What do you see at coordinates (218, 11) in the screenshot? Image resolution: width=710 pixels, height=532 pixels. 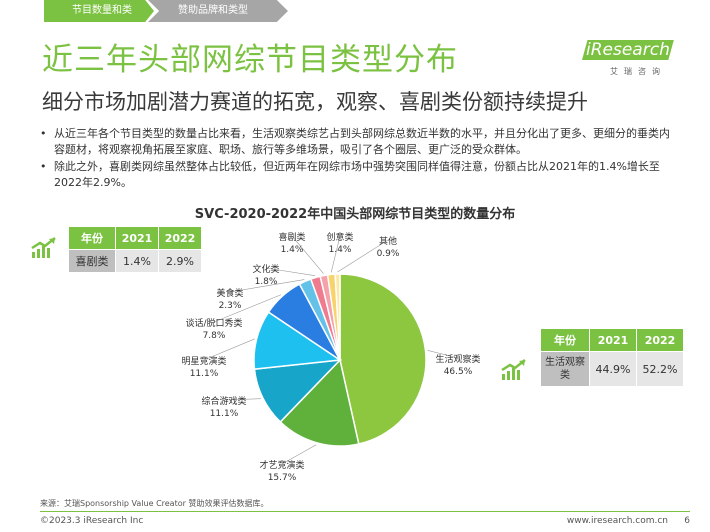 I see `tab-sponsor-brands: 赞助品牌和类型` at bounding box center [218, 11].